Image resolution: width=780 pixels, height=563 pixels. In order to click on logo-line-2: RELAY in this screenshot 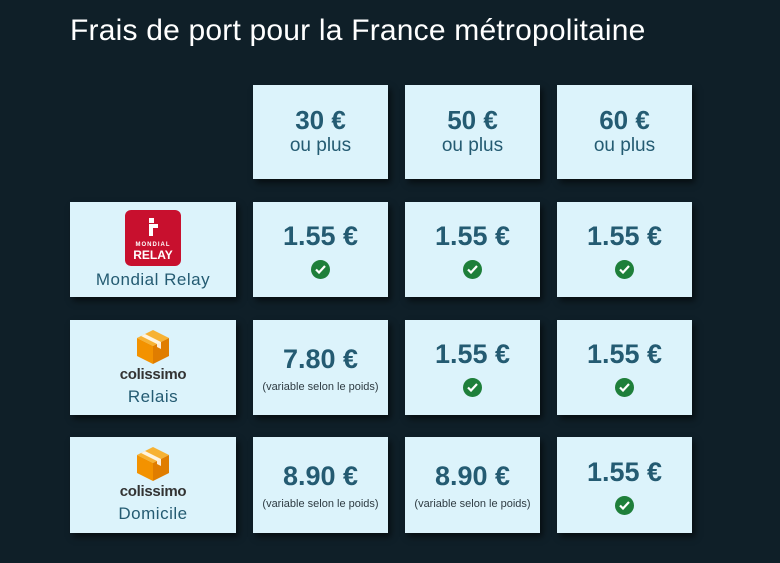, I will do `click(153, 254)`.